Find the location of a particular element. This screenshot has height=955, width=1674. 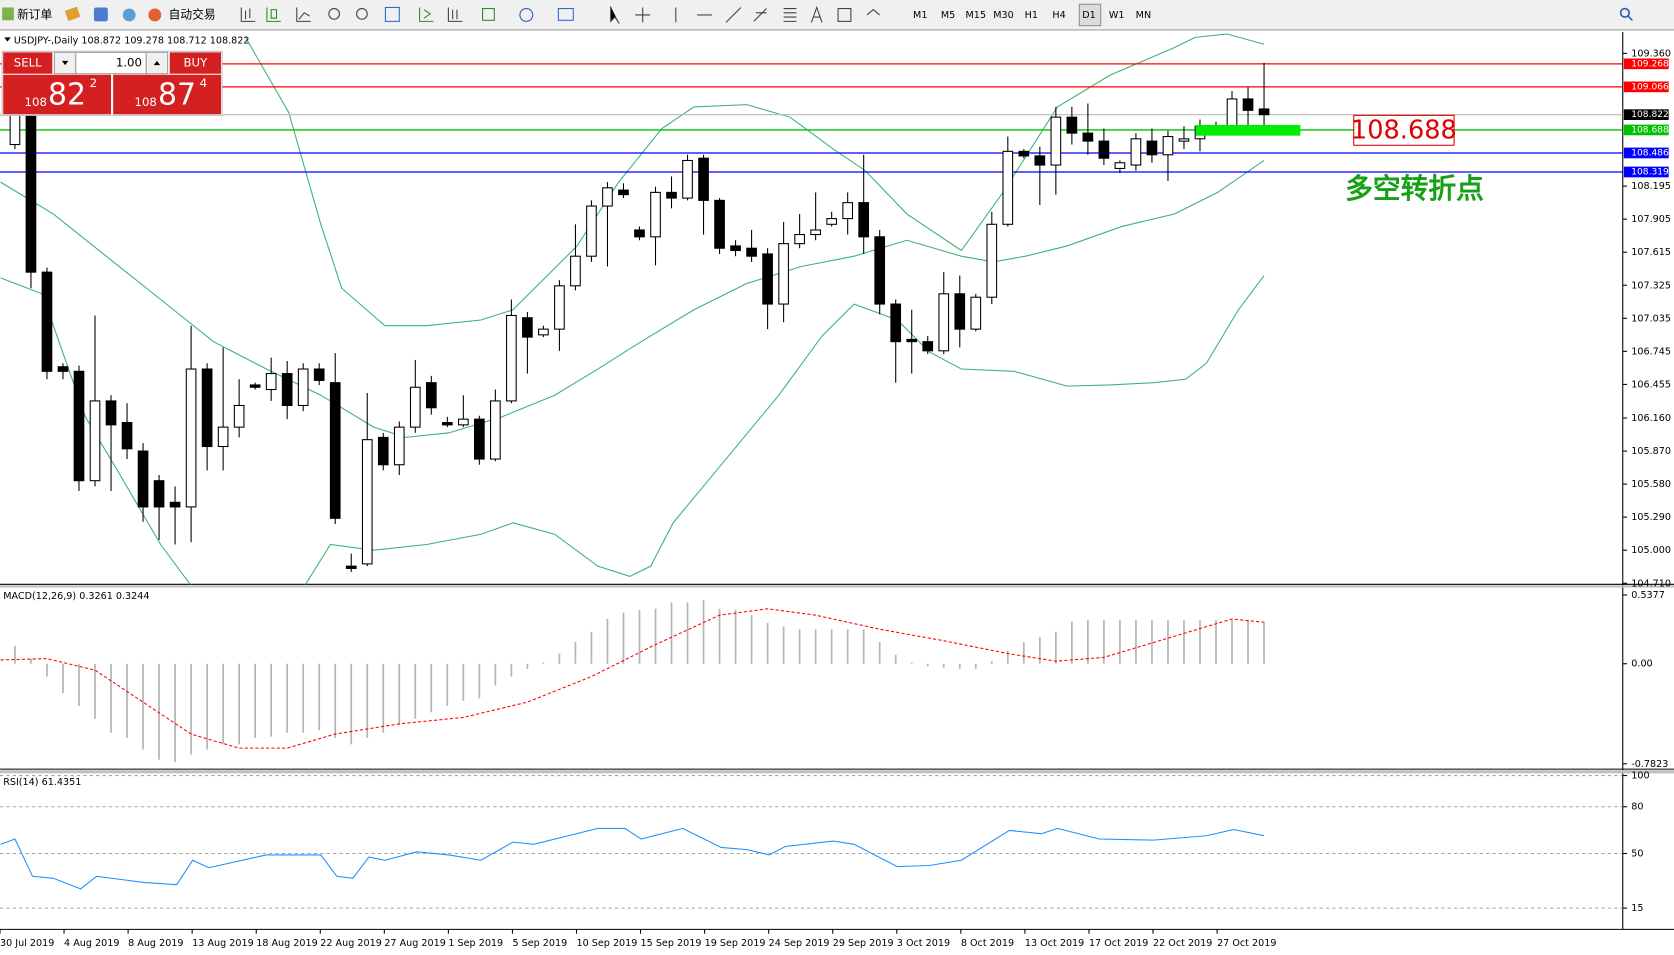

search-icon is located at coordinates (1624, 12).